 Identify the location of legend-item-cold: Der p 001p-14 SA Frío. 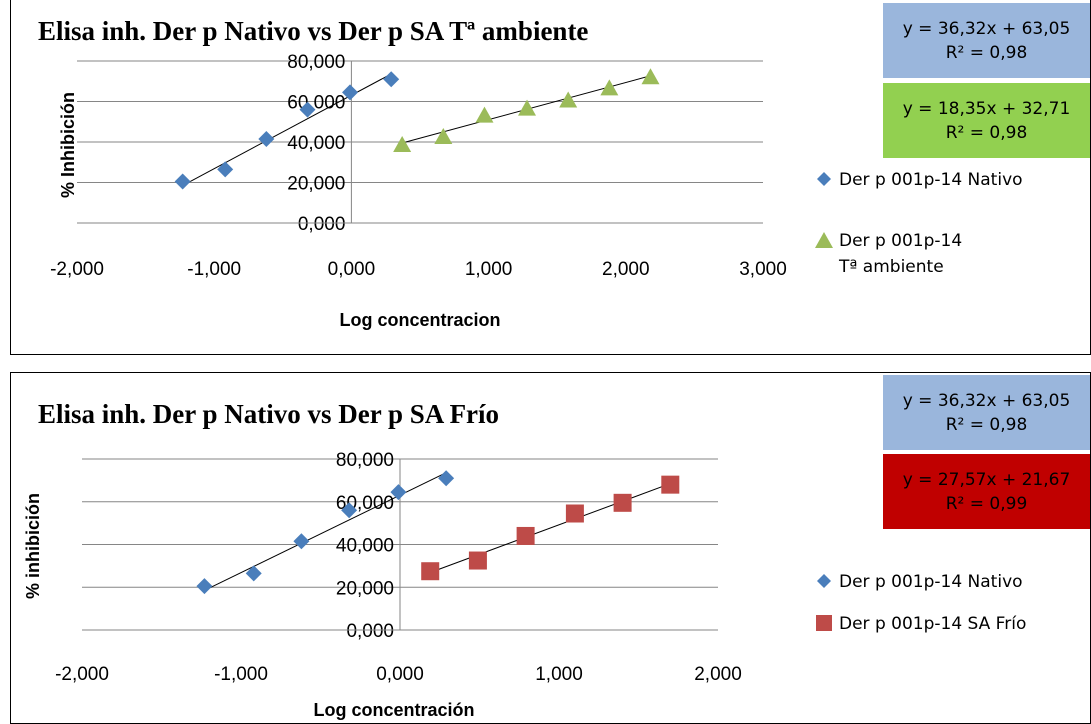
(919, 624).